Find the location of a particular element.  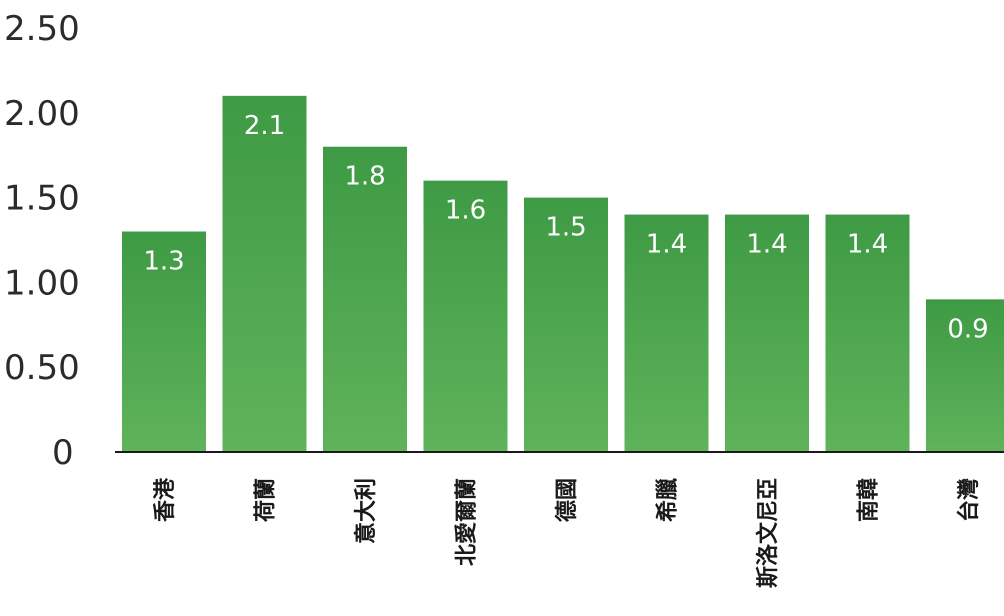

x-tick-label: 希臘 is located at coordinates (668, 500).